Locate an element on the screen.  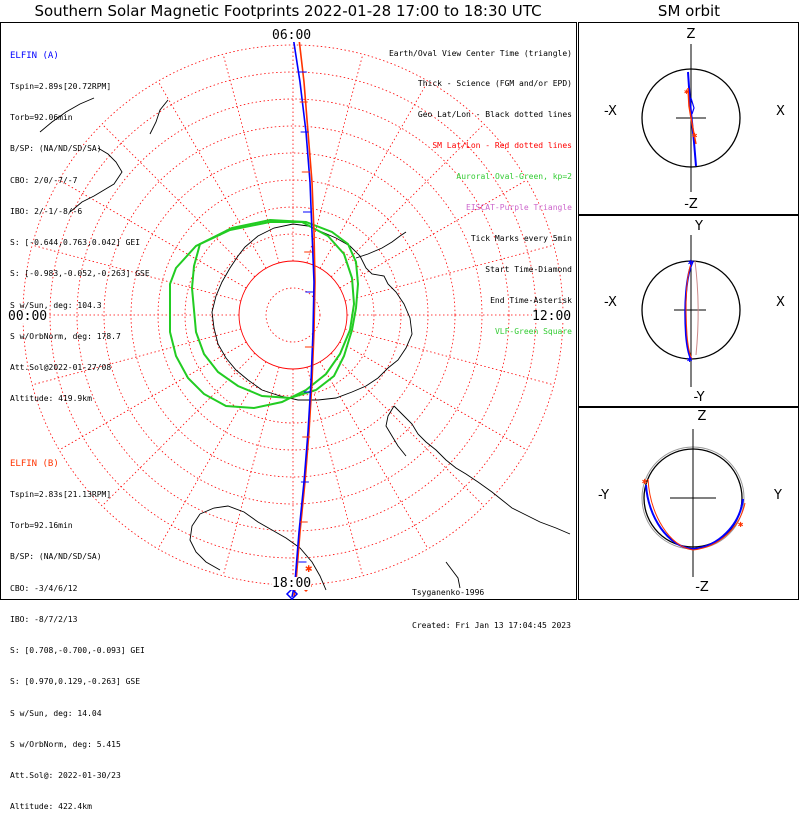
elfin-b-bsp: B/SP: (NA/ND/SD/SA) is located at coordinates (56, 557).